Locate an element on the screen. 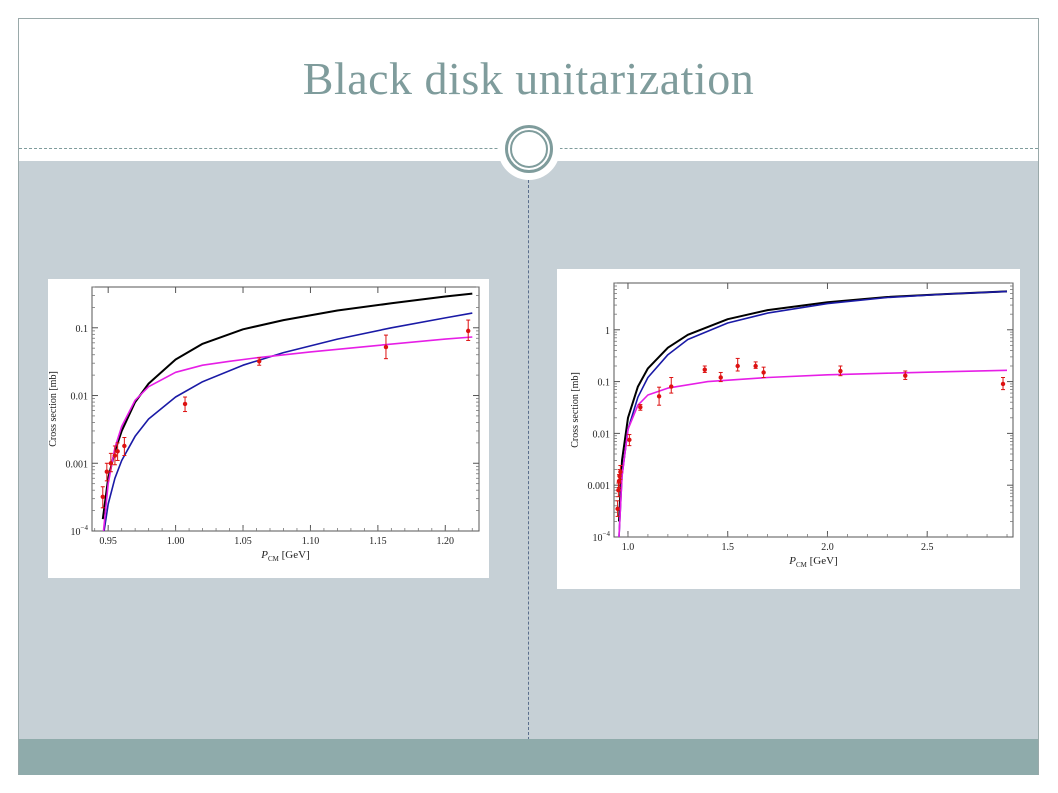  ornament-inner-ring-icon is located at coordinates (529, 149).